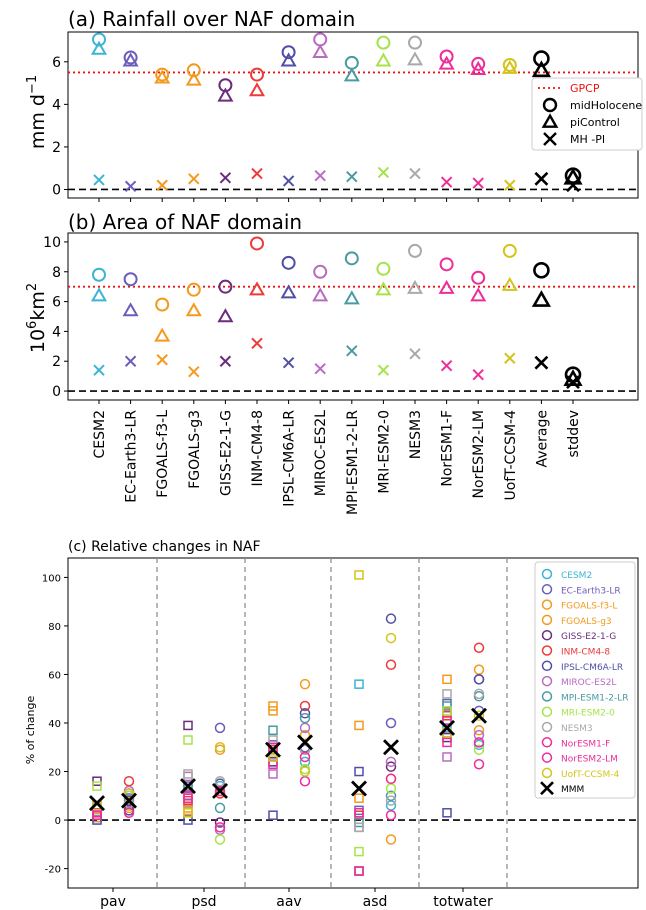 Image resolution: width=646 pixels, height=910 pixels. I want to click on legend-label-circle: midHolocene, so click(606, 105).